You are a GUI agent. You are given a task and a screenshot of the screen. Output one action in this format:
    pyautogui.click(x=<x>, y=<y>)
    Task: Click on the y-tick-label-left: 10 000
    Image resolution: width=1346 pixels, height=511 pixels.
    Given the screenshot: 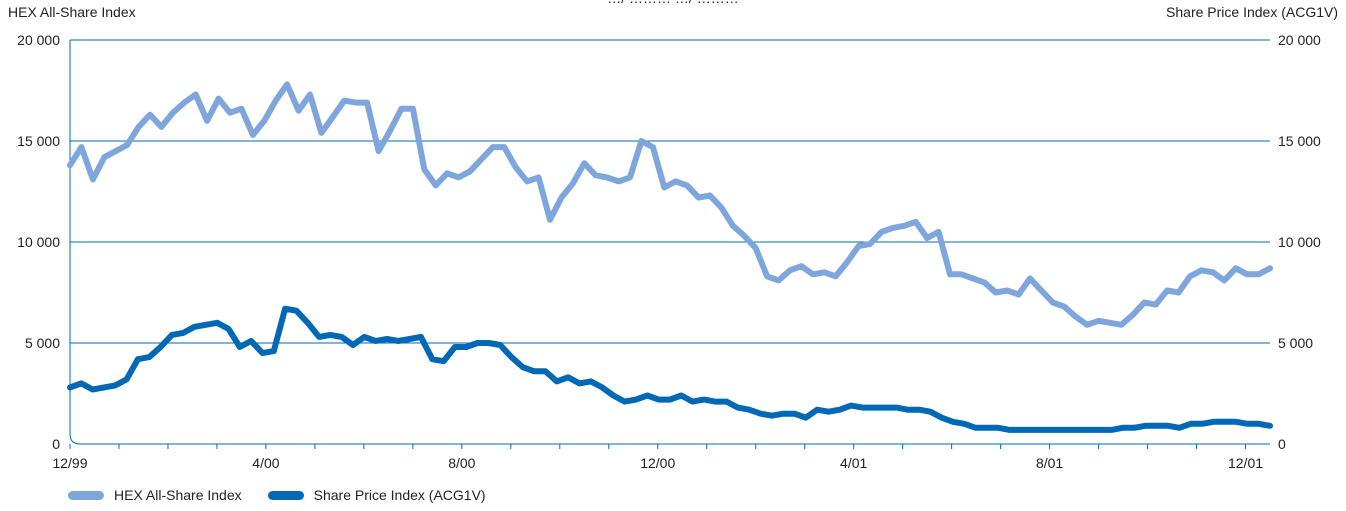 What is the action you would take?
    pyautogui.click(x=38, y=242)
    